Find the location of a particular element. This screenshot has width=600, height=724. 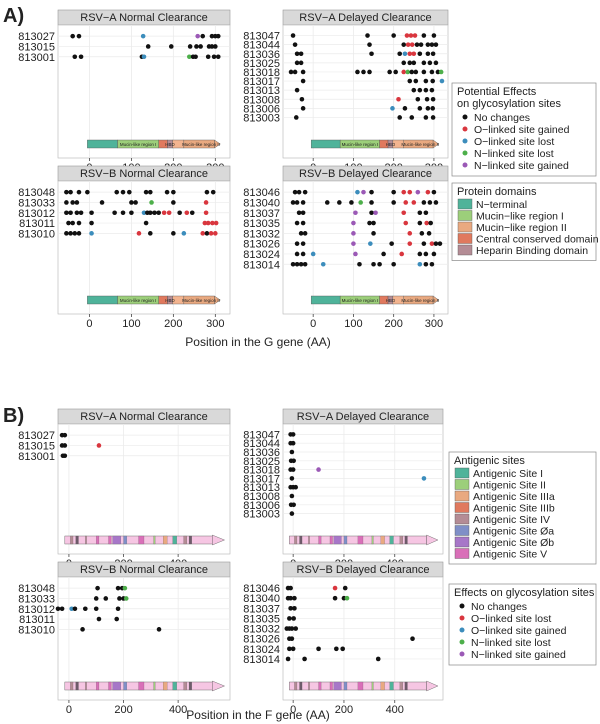

figure-b-panel-3-point is located at coordinates (58, 609).